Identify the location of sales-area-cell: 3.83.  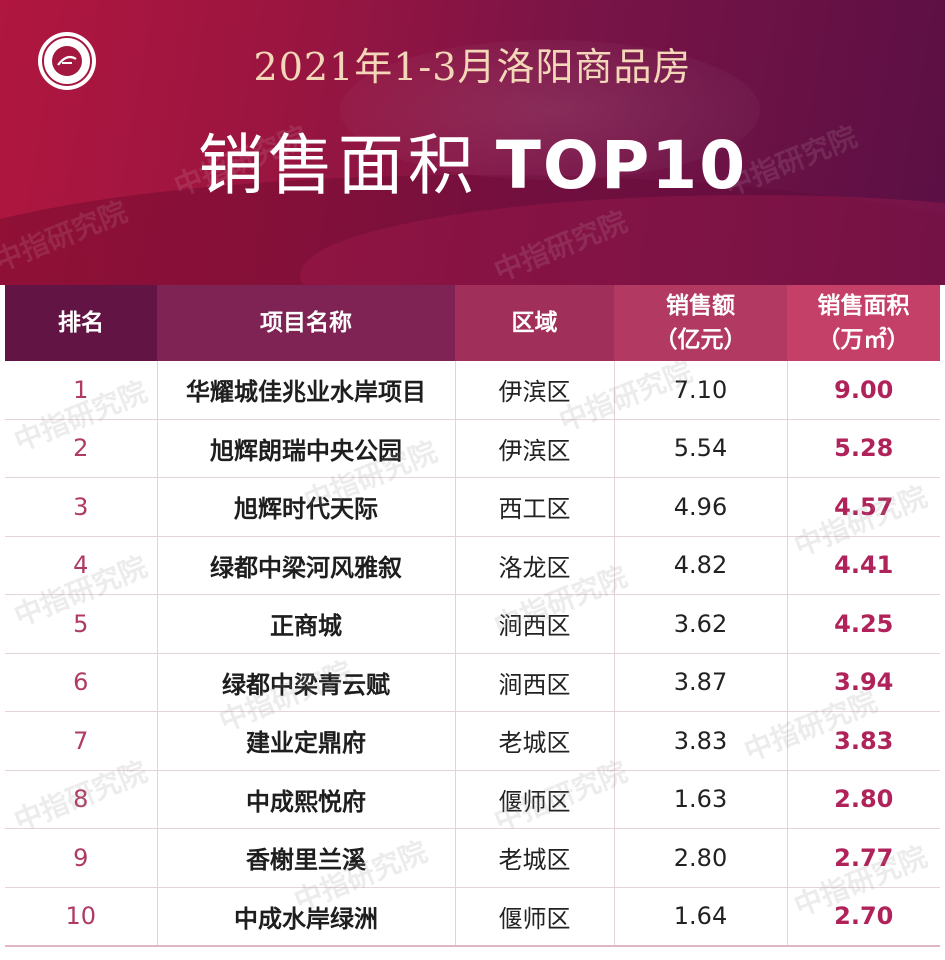
(863, 741).